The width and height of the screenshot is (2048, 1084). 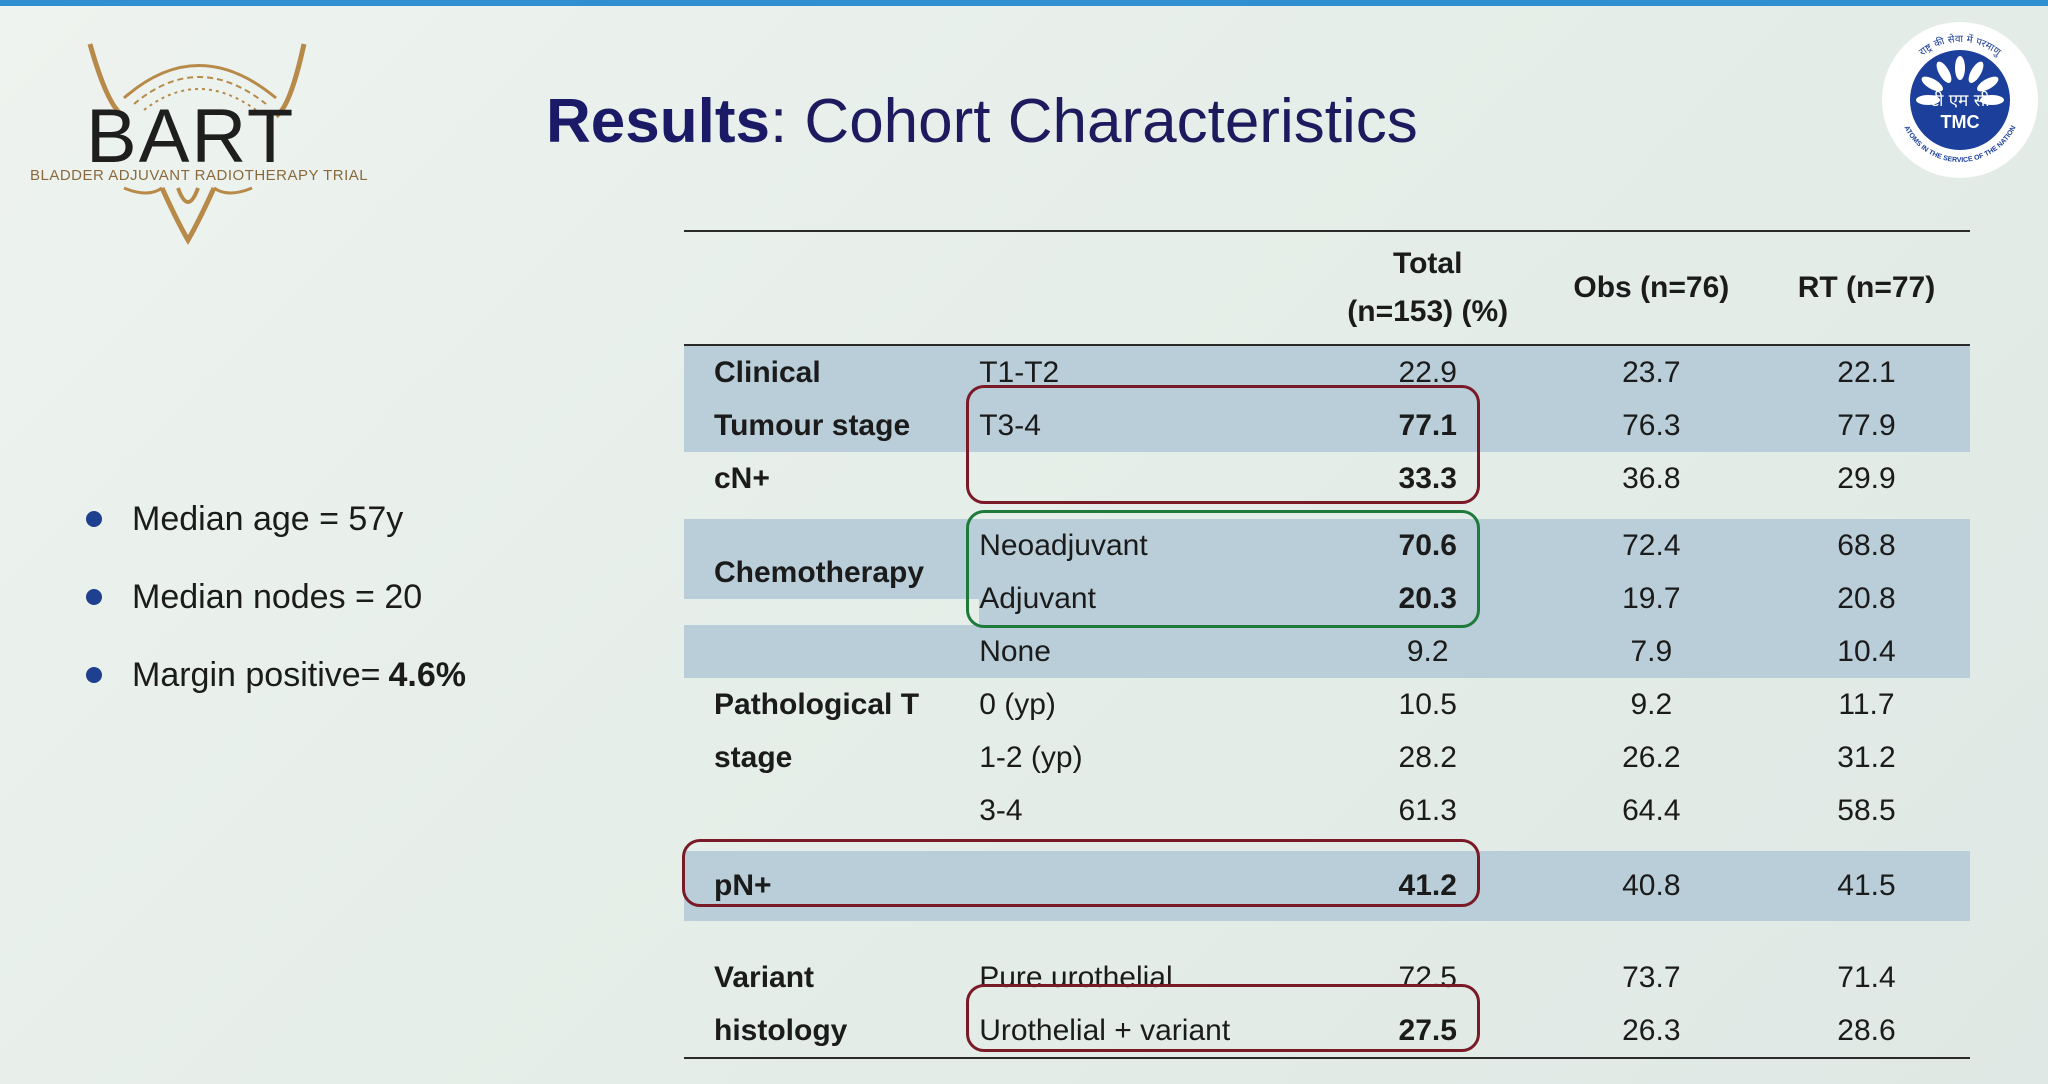 I want to click on table-row: cN+ 33.3 36.8 29.9, so click(x=1305, y=478).